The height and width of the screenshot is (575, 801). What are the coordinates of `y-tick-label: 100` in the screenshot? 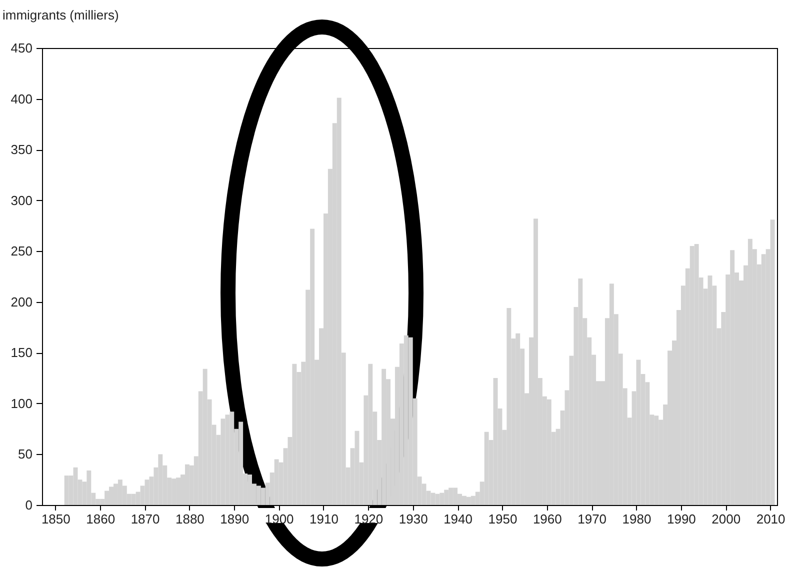 It's located at (21, 403).